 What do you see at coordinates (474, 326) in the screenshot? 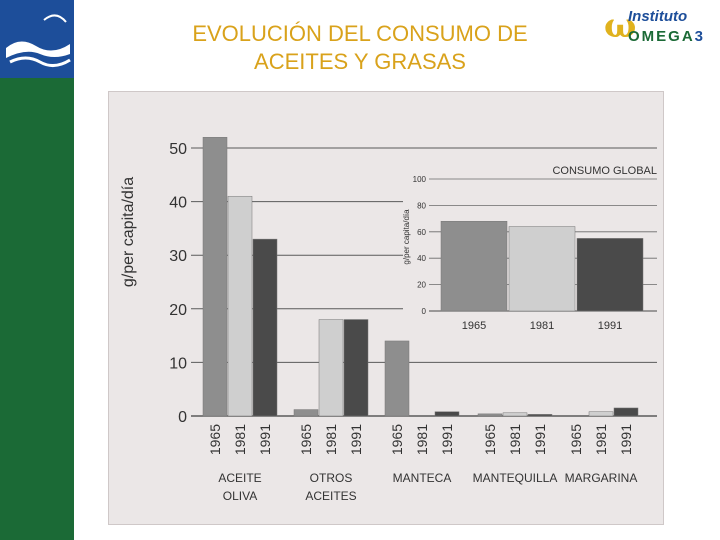
I see `inset-x-tick-label: 1965` at bounding box center [474, 326].